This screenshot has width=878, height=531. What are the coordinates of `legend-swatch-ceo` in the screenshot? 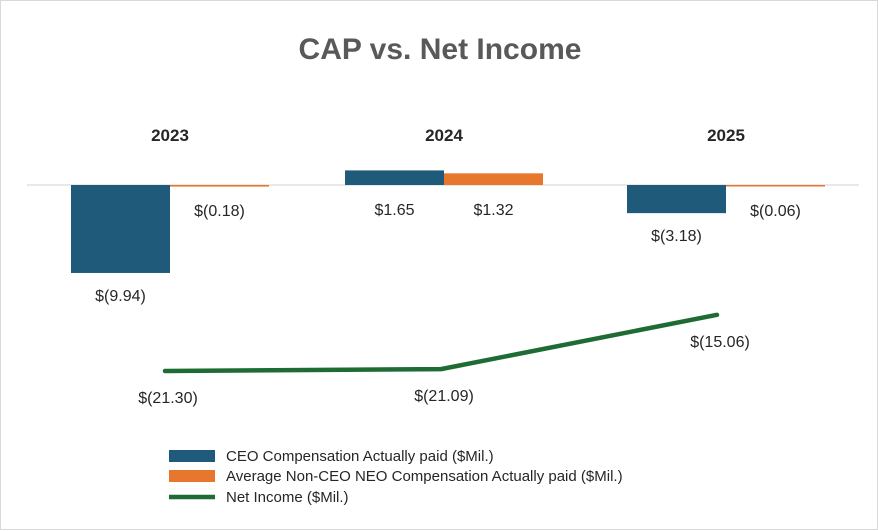 It's located at (192, 456).